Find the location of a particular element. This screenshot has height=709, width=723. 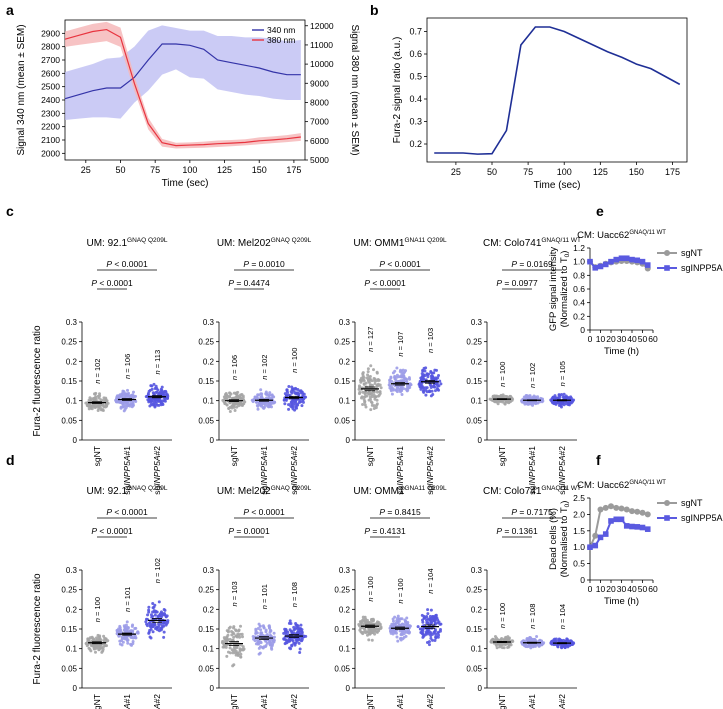

panel-title: CM: Uacc62GNAQ/11 WT is located at coordinates (621, 485).